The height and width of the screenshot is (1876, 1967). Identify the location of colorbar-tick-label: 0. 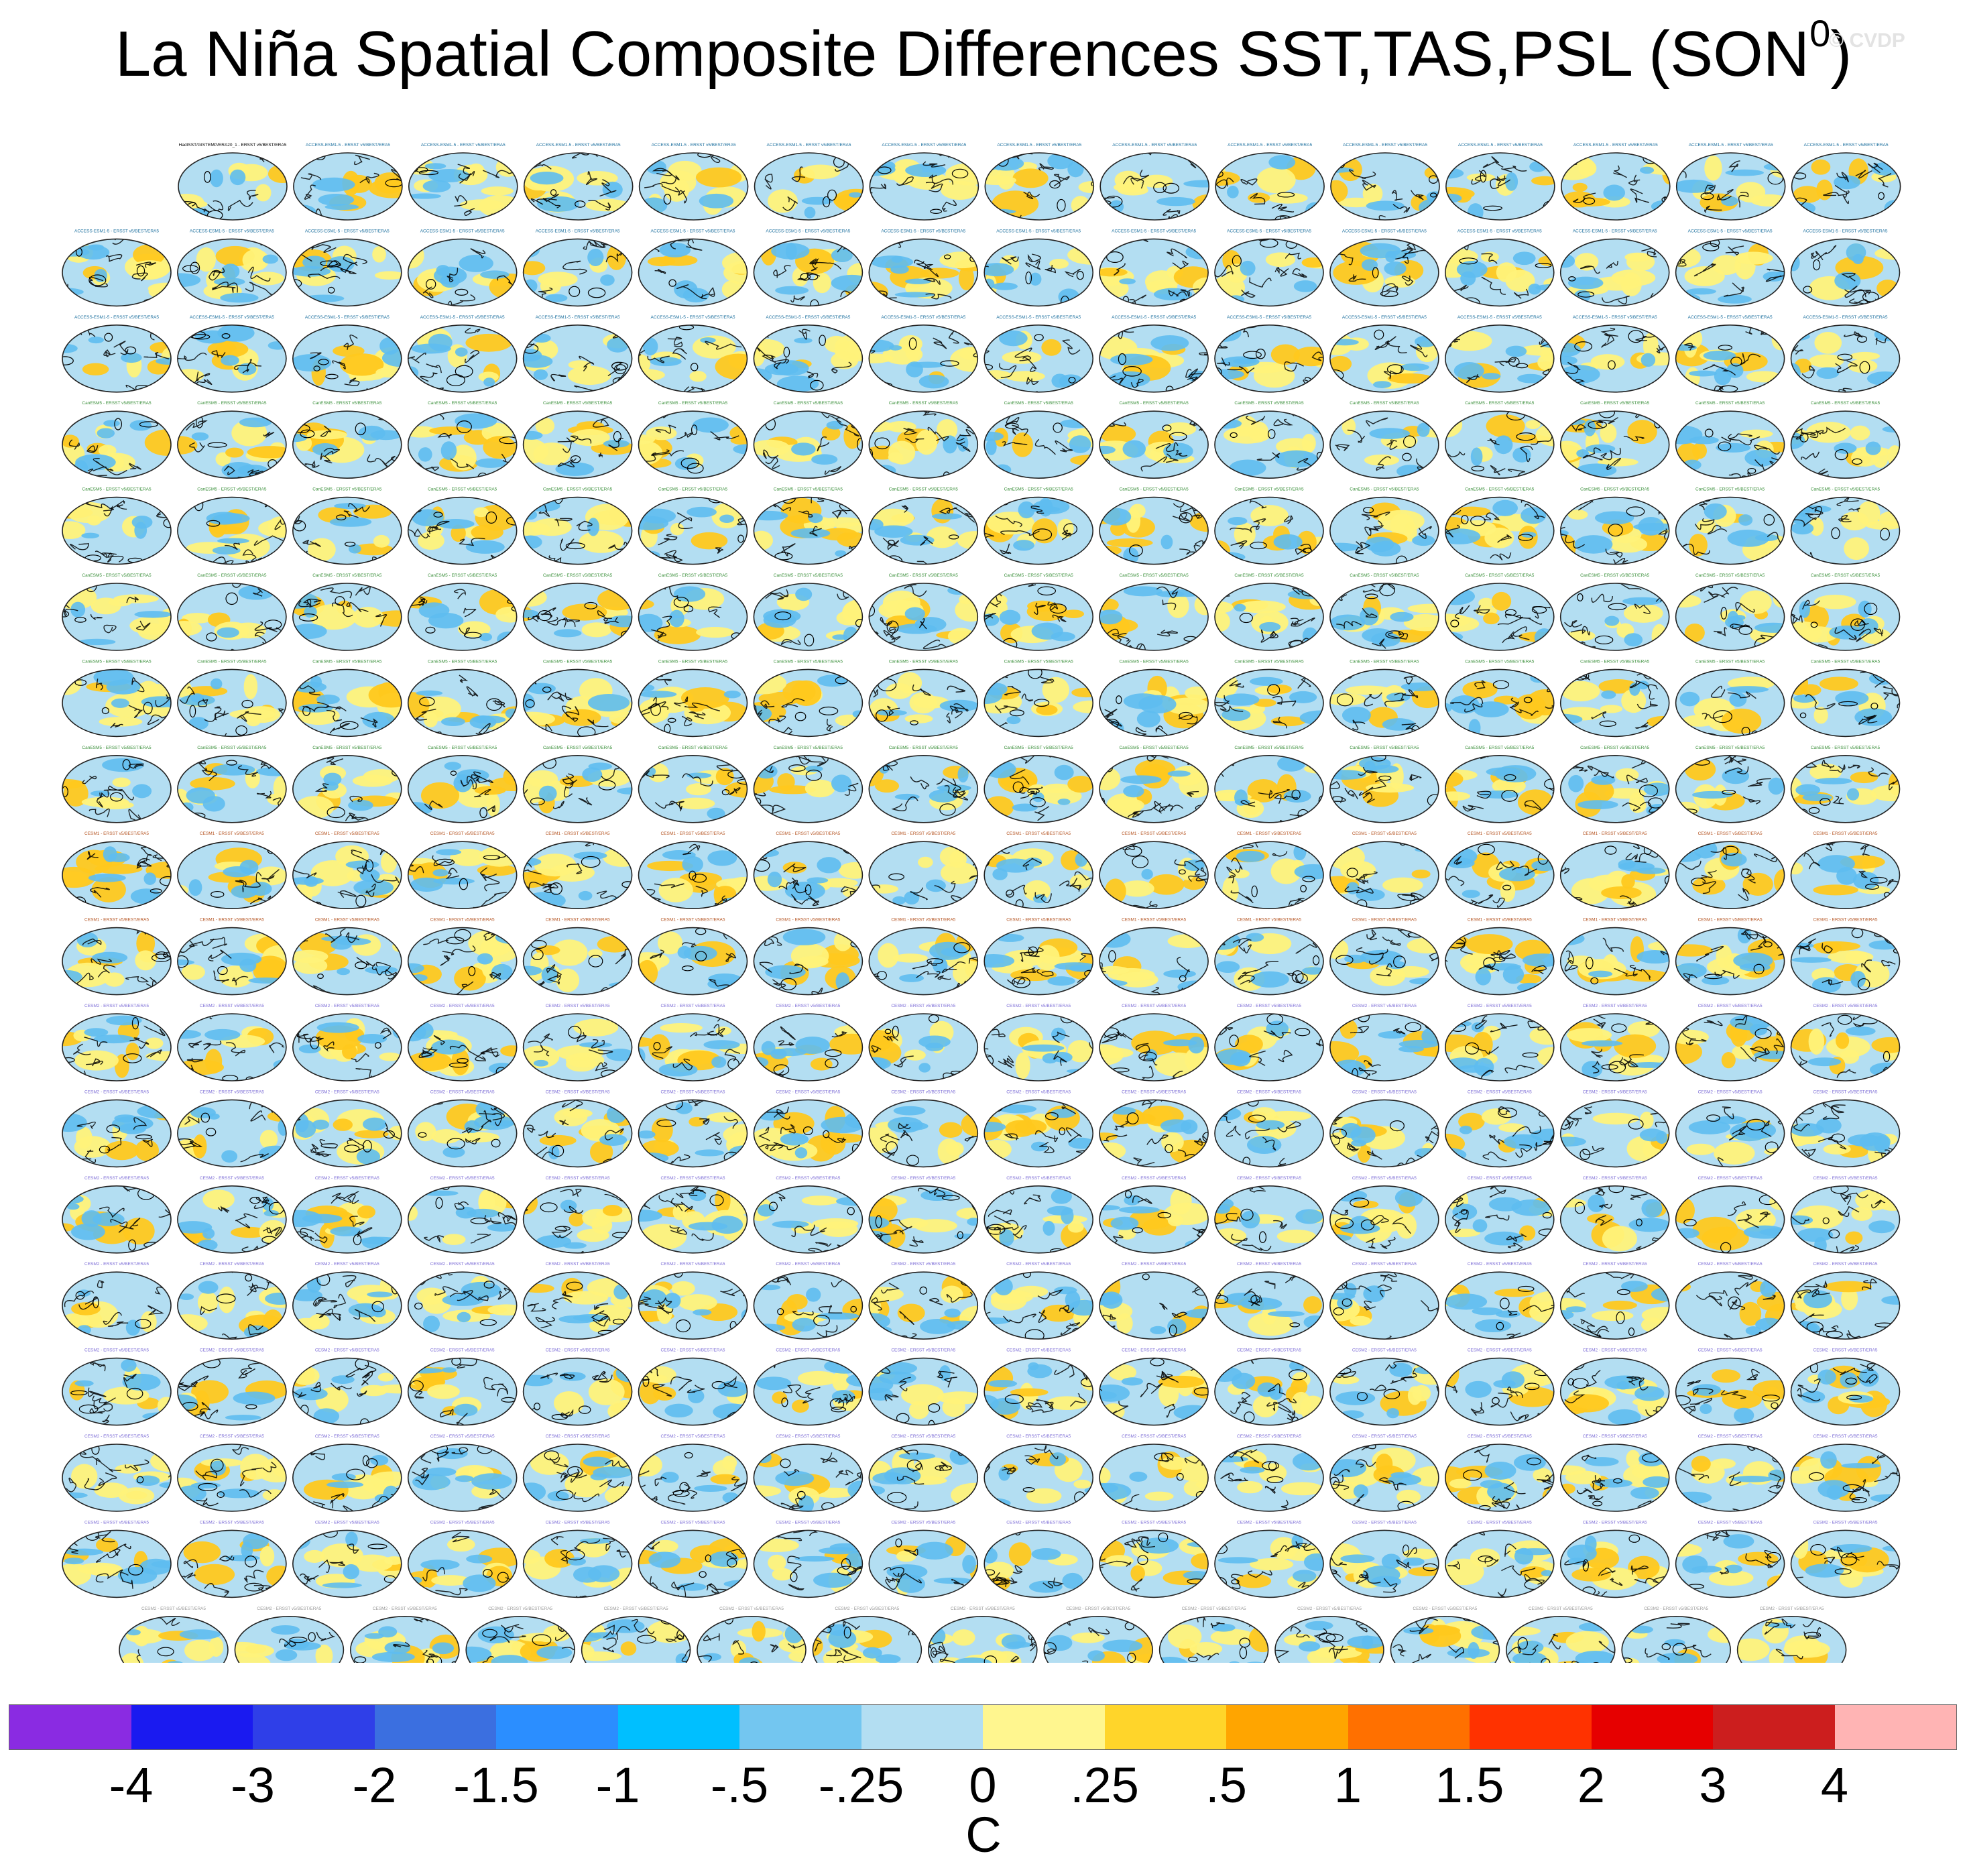
(983, 1785).